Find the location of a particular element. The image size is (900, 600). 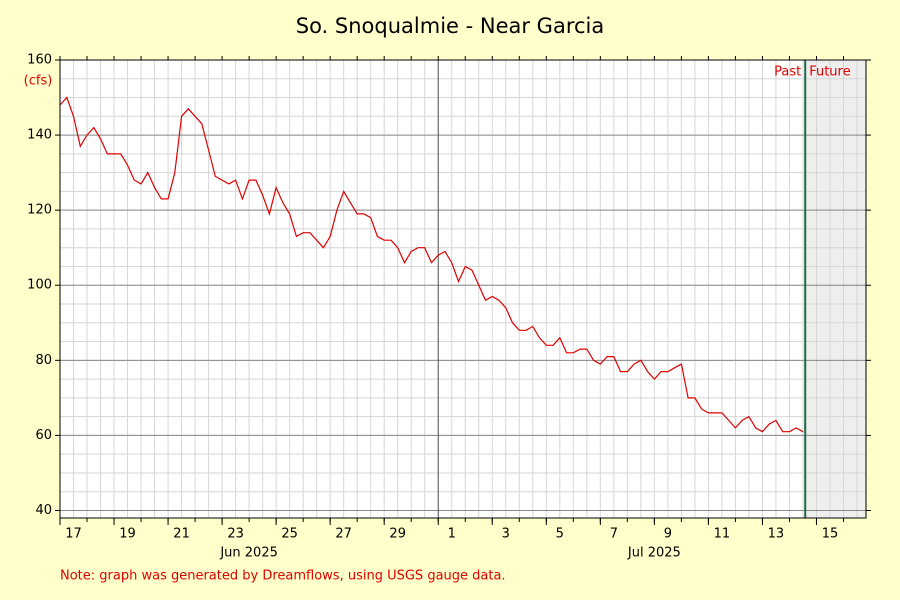

x-tick-label: 17 is located at coordinates (73, 534).